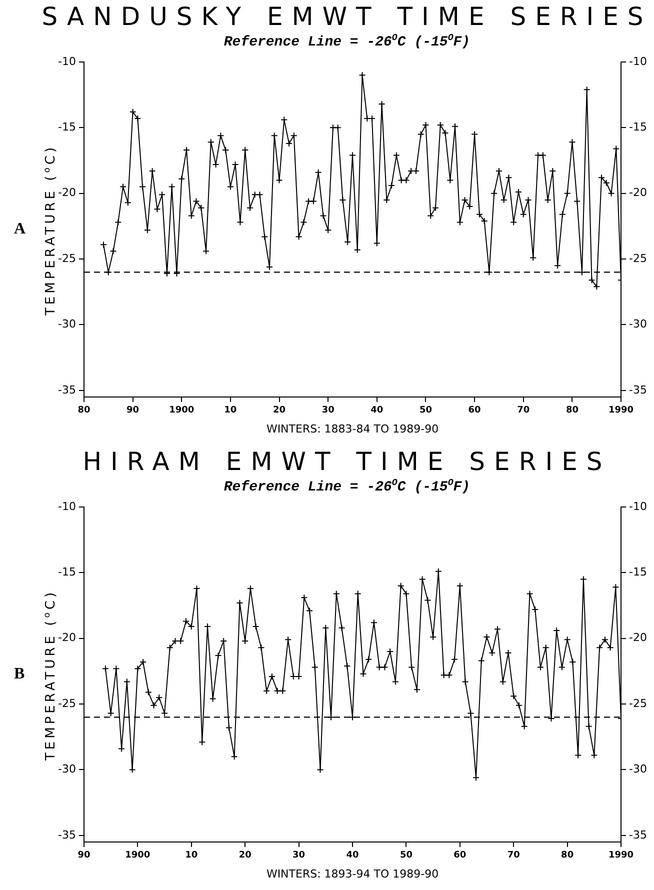 This screenshot has width=654, height=890. What do you see at coordinates (352, 429) in the screenshot?
I see `x-axis-title: WINTERS: 1883-84 TO 1989-90` at bounding box center [352, 429].